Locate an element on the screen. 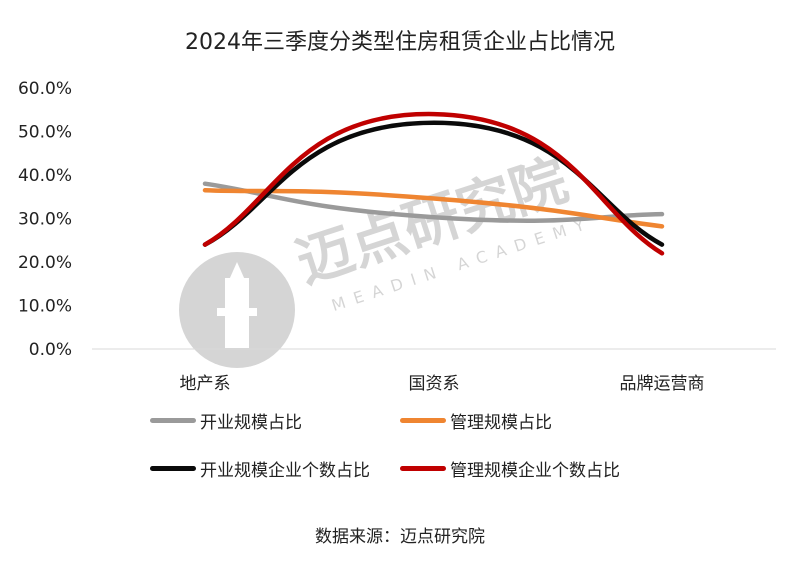  legend-item-series-3: 开业规模企业个数占比 is located at coordinates (260, 468).